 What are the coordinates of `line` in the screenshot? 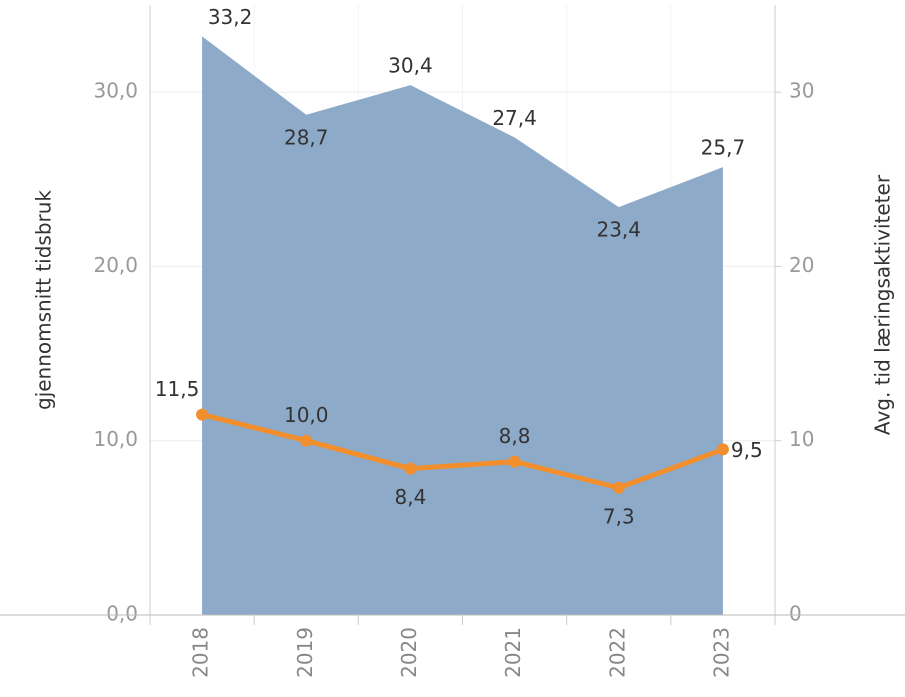 It's located at (462, 451).